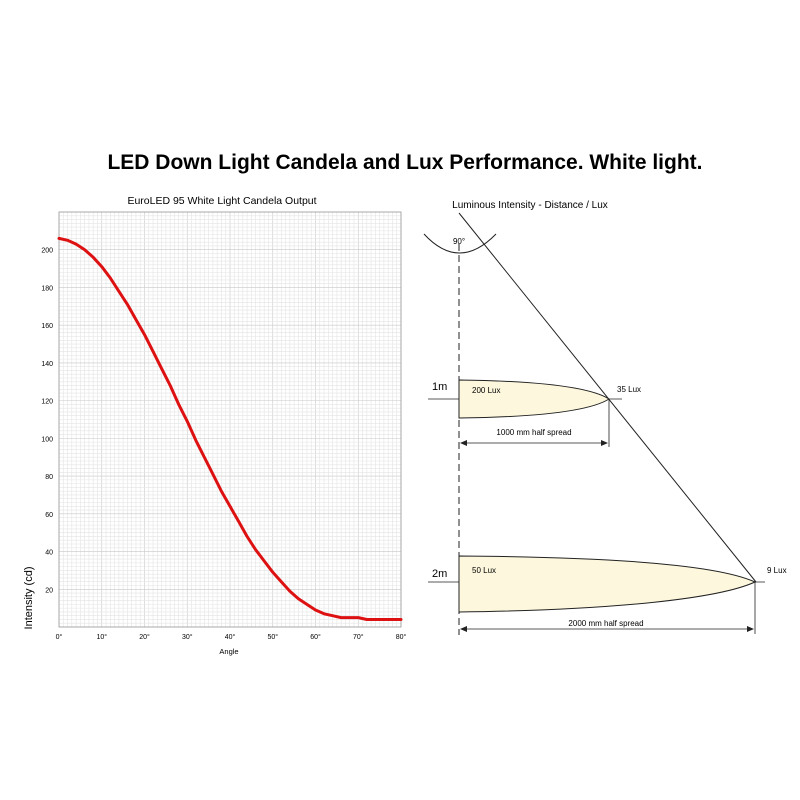  Describe the element at coordinates (750, 629) in the screenshot. I see `arrowhead-right-2m` at that location.